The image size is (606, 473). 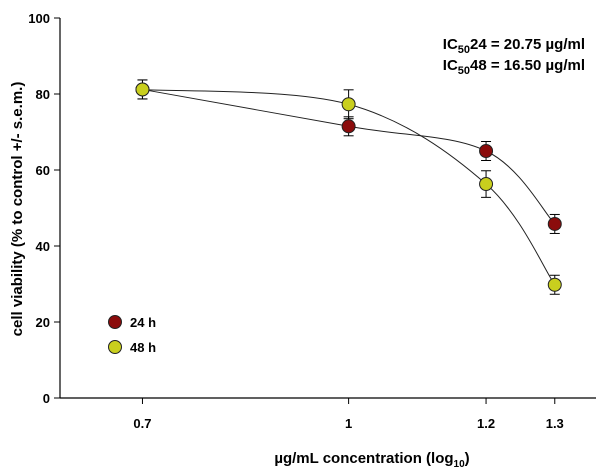 What do you see at coordinates (486, 423) in the screenshot?
I see `x-tick-label: 1.2` at bounding box center [486, 423].